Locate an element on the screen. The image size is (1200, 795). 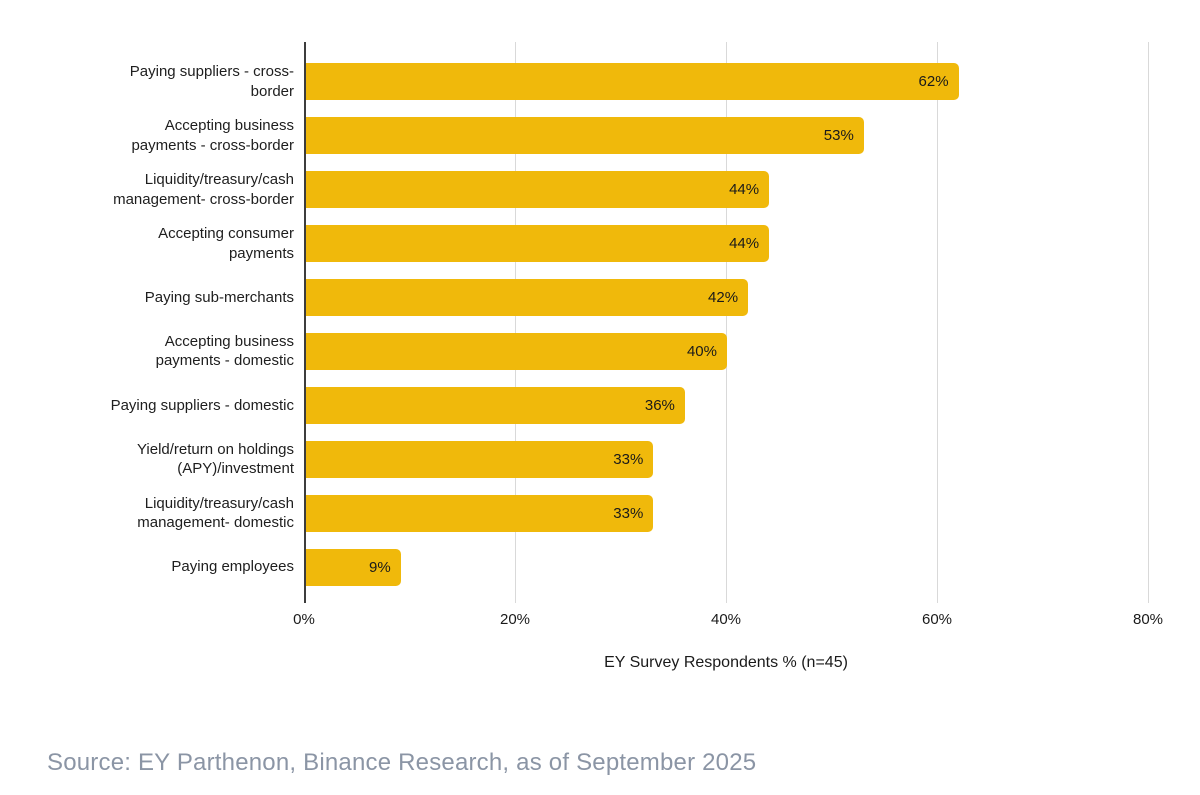
category-label: Yield/return on holdings (APY)/investment is located at coordinates (215, 459).